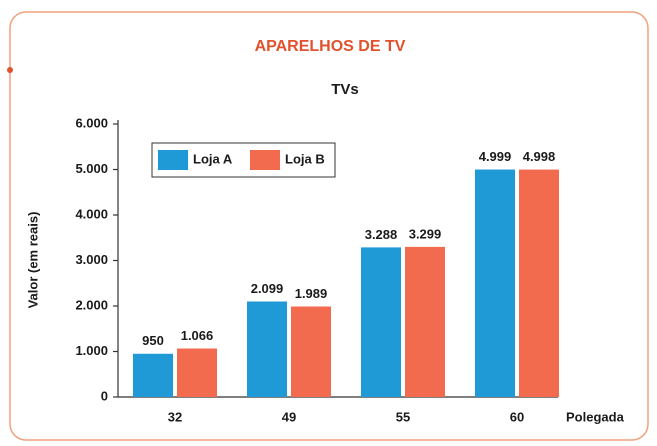  Describe the element at coordinates (517, 416) in the screenshot. I see `x-tick-label: 60` at that location.